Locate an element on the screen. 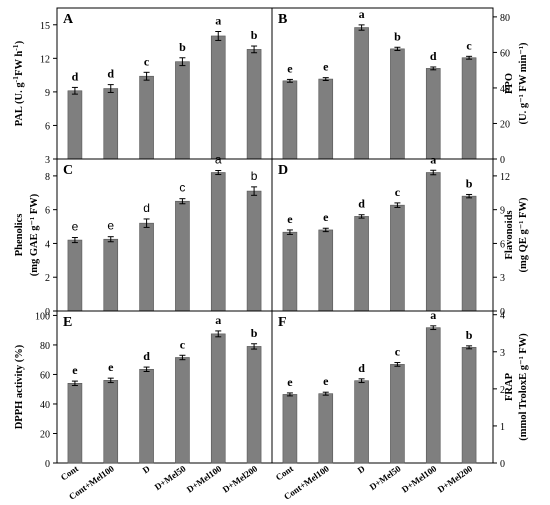 The height and width of the screenshot is (505, 550). y-tick-label: 100 is located at coordinates (42, 316).